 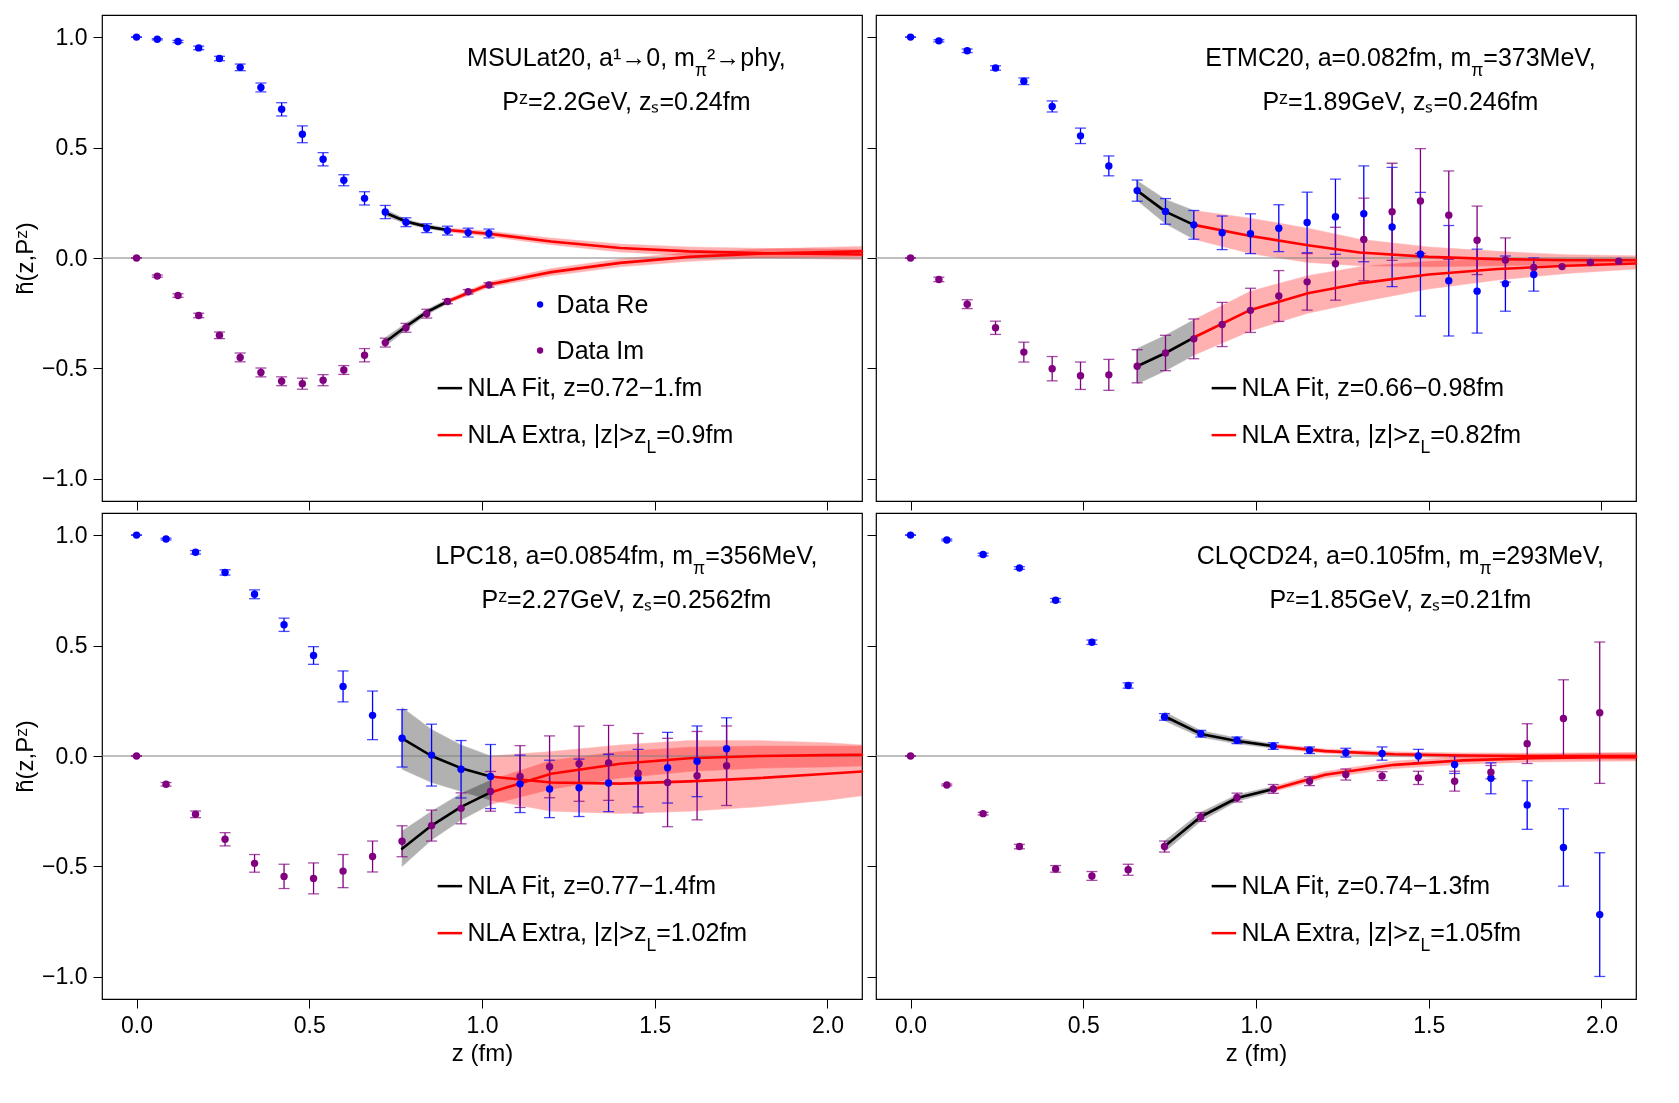 What do you see at coordinates (600, 439) in the screenshot?
I see `legend-label: NLA Extra, |z|>z$_{L}$=0.9fm` at bounding box center [600, 439].